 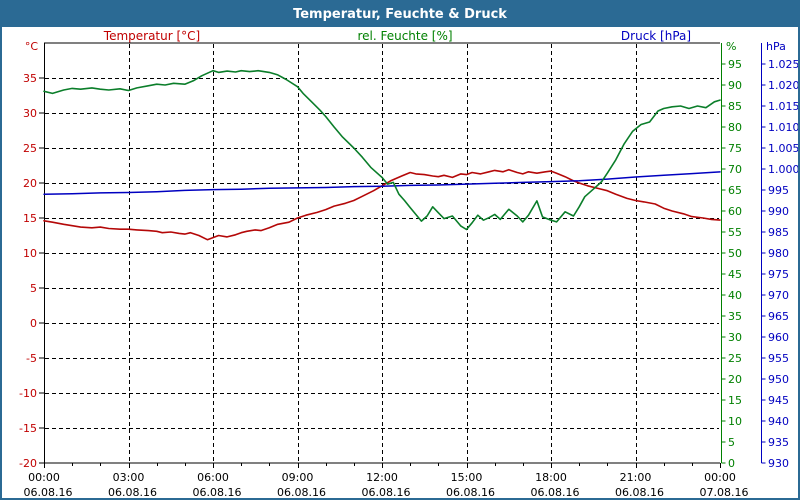 I want to click on temperature-tick-label: -20, so click(x=28, y=463).